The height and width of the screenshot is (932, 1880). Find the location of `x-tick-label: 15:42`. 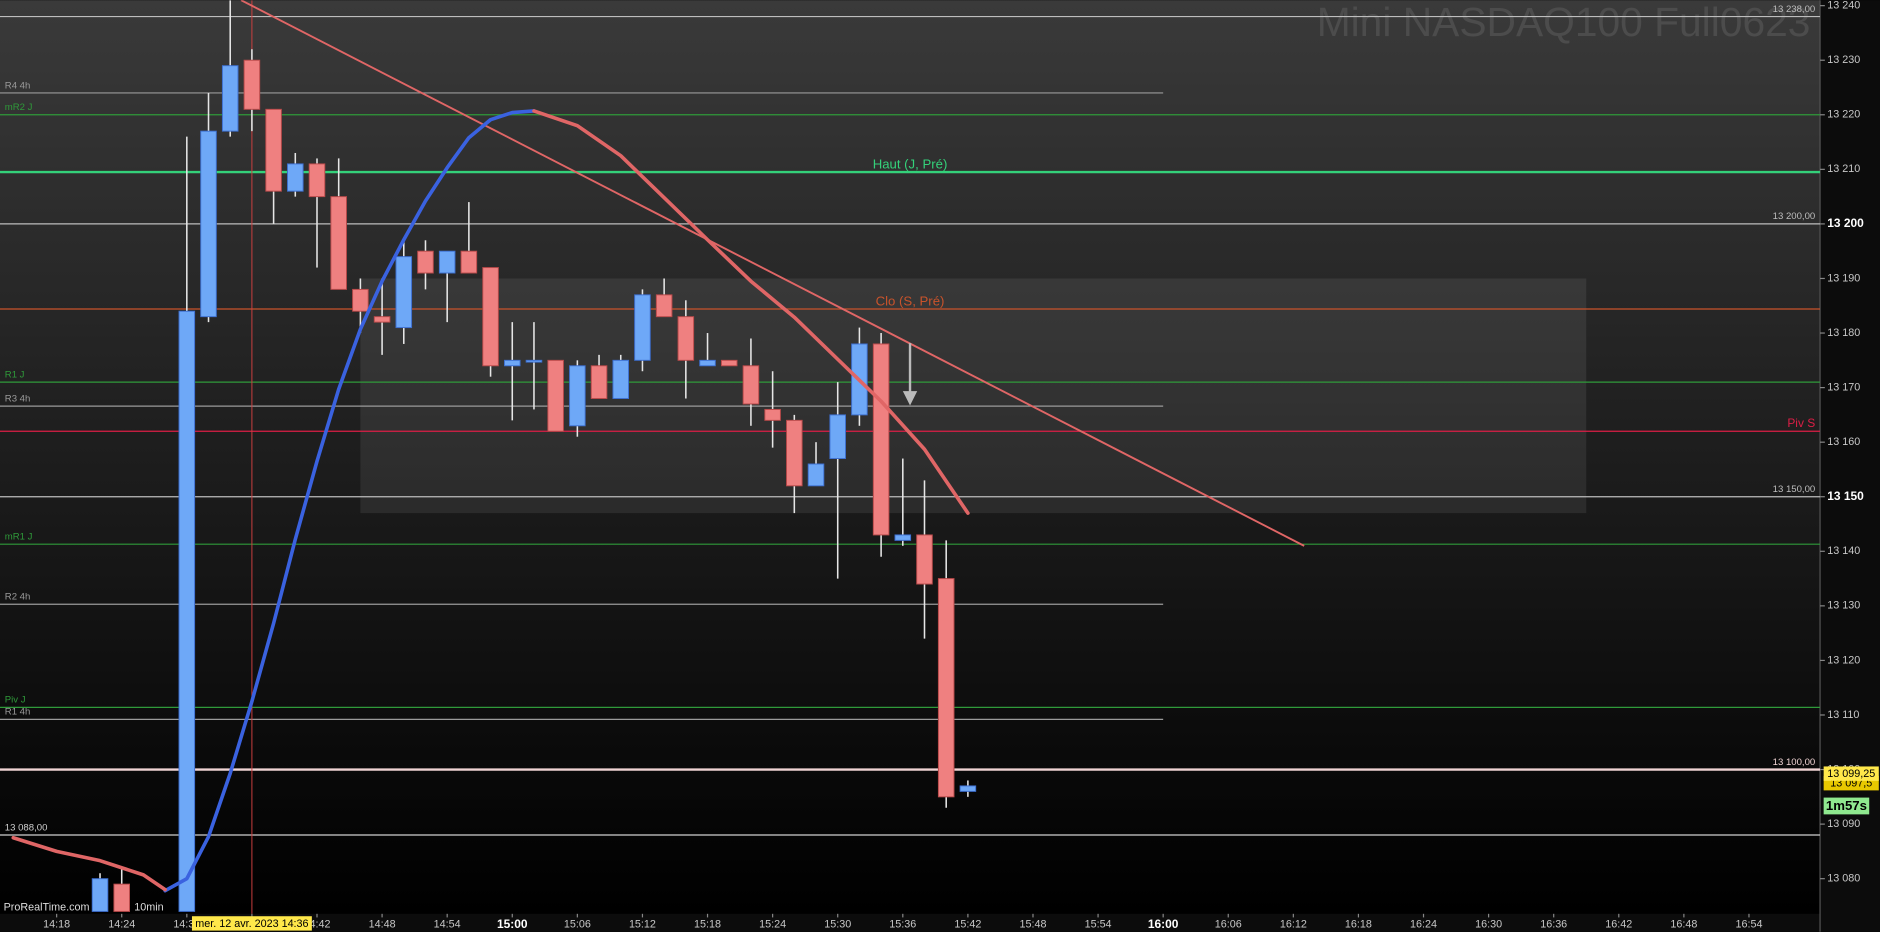

x-tick-label: 15:42 is located at coordinates (967, 924).